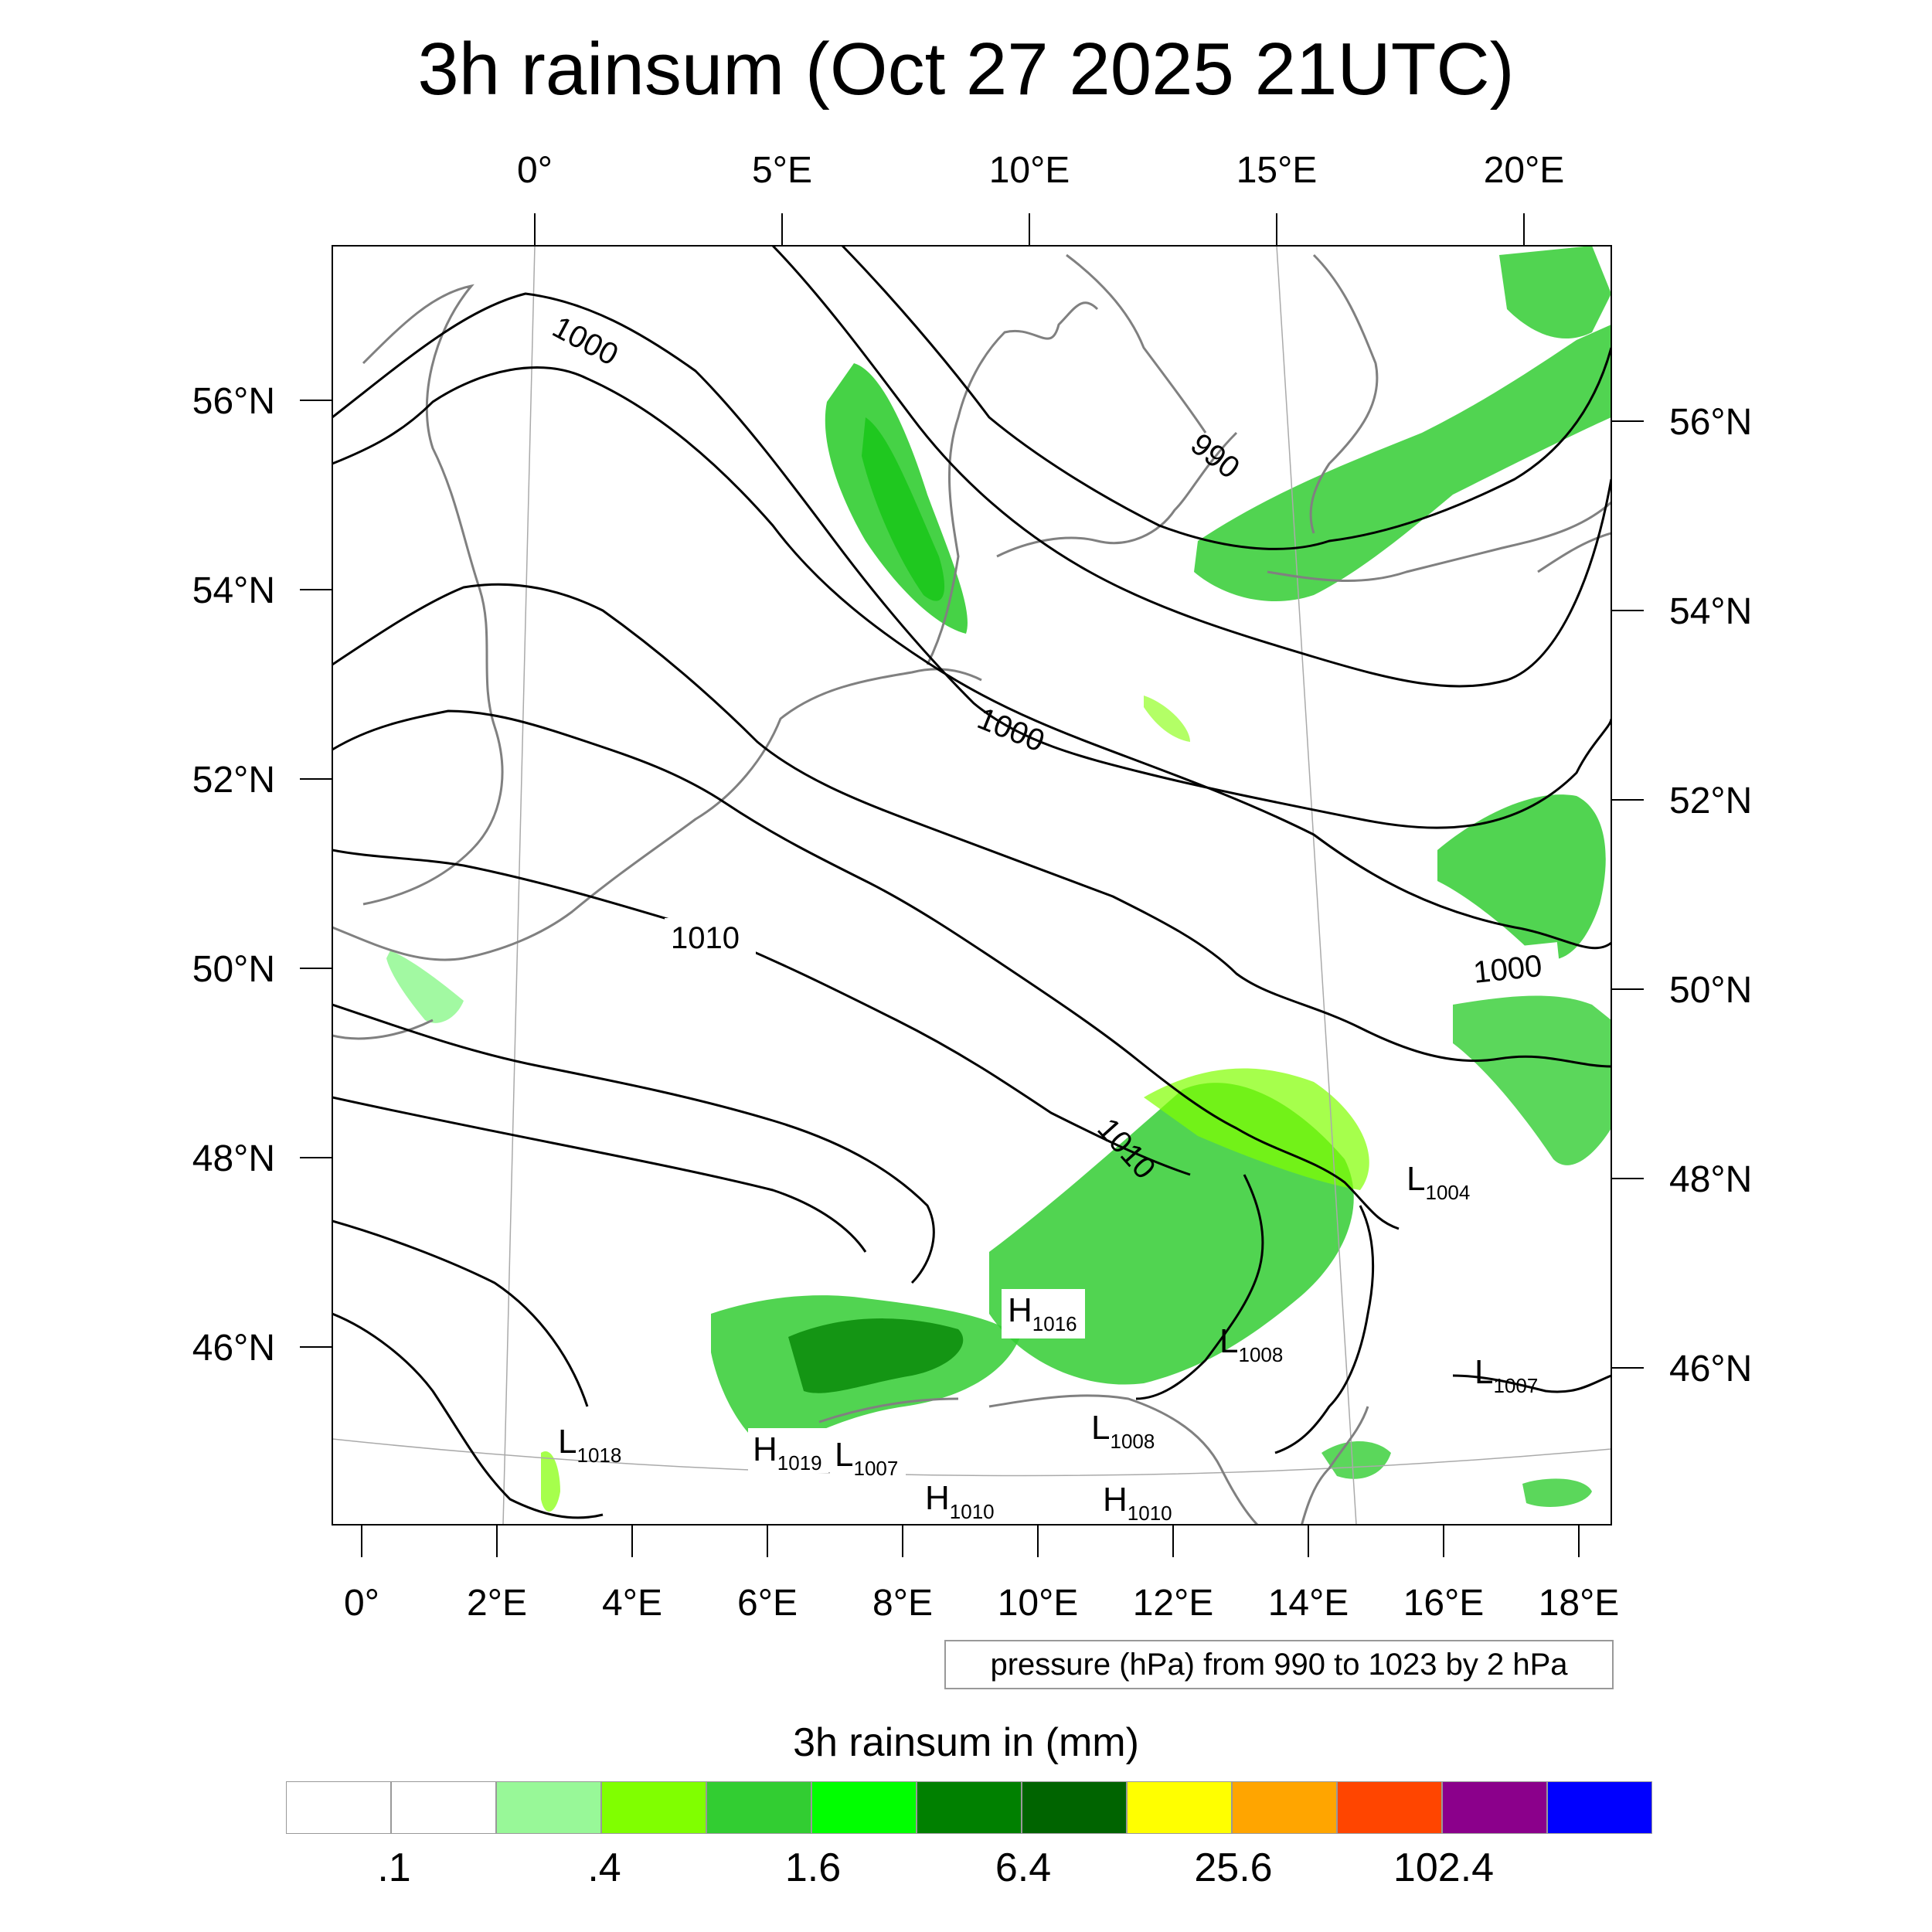  I want to click on left-lat-label: 48°N, so click(234, 1158).